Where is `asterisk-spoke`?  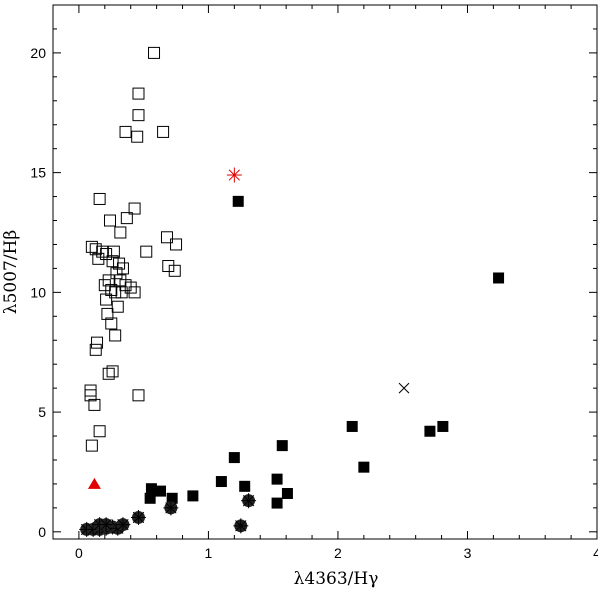 asterisk-spoke is located at coordinates (234, 175).